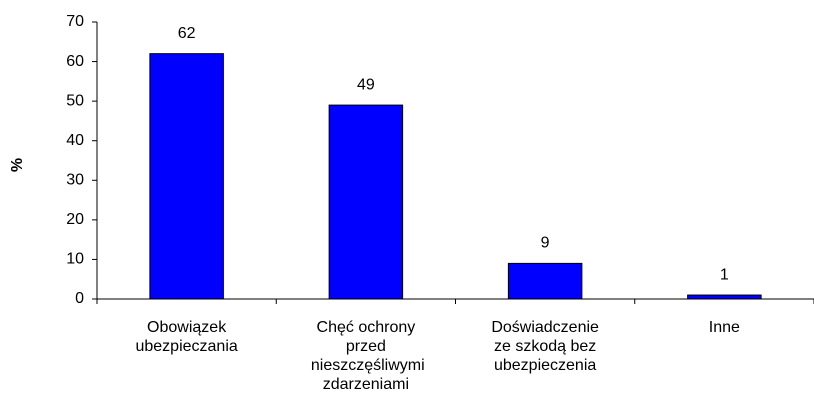 This screenshot has height=416, width=814. What do you see at coordinates (724, 274) in the screenshot?
I see `data-label: 1` at bounding box center [724, 274].